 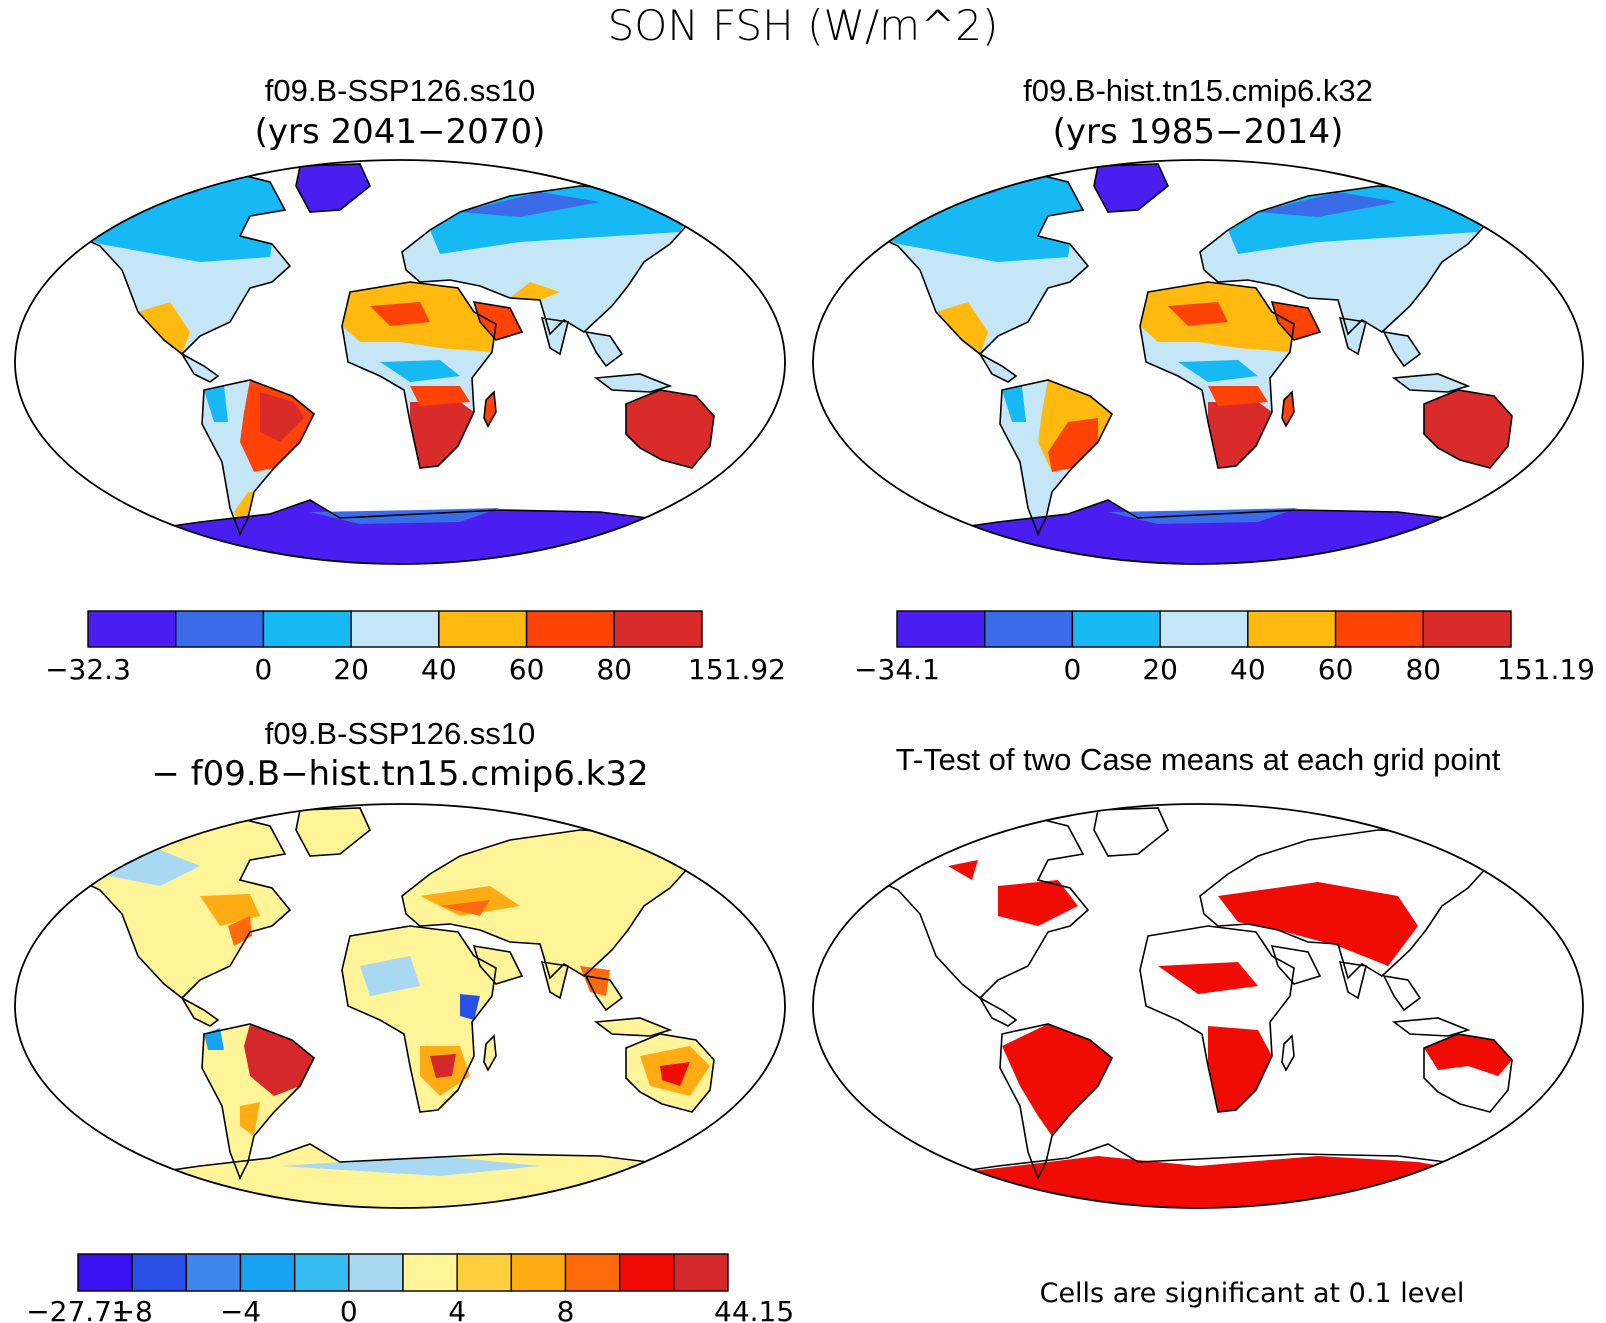 What do you see at coordinates (754, 1309) in the screenshot?
I see `colorbar-tick-label: 44.15` at bounding box center [754, 1309].